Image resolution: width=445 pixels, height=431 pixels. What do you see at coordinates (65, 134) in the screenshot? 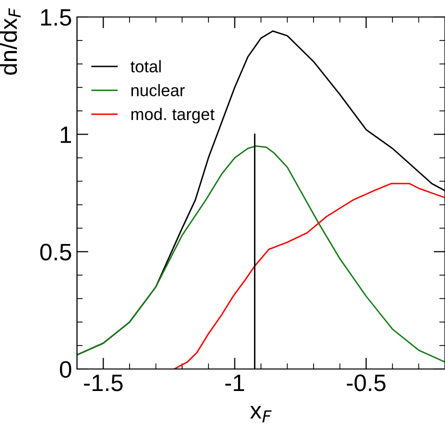
I see `y-tick-label: 1` at bounding box center [65, 134].